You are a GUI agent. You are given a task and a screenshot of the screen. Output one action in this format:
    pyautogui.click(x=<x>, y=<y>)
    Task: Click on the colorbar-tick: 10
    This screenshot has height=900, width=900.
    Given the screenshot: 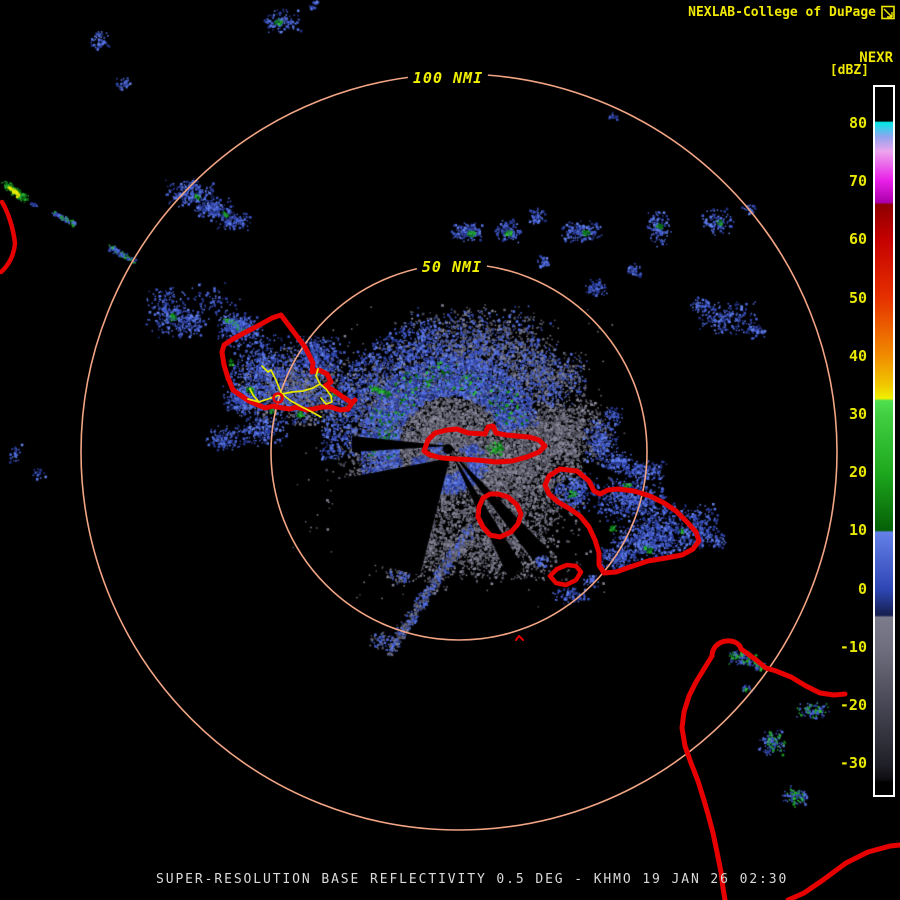 What is the action you would take?
    pyautogui.click(x=857, y=530)
    